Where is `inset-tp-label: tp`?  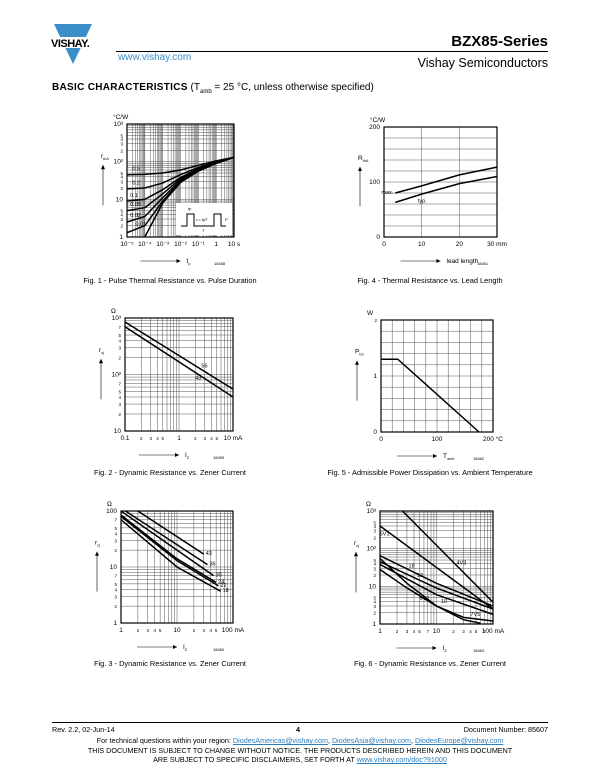 inset-tp-label: tp is located at coordinates (190, 208).